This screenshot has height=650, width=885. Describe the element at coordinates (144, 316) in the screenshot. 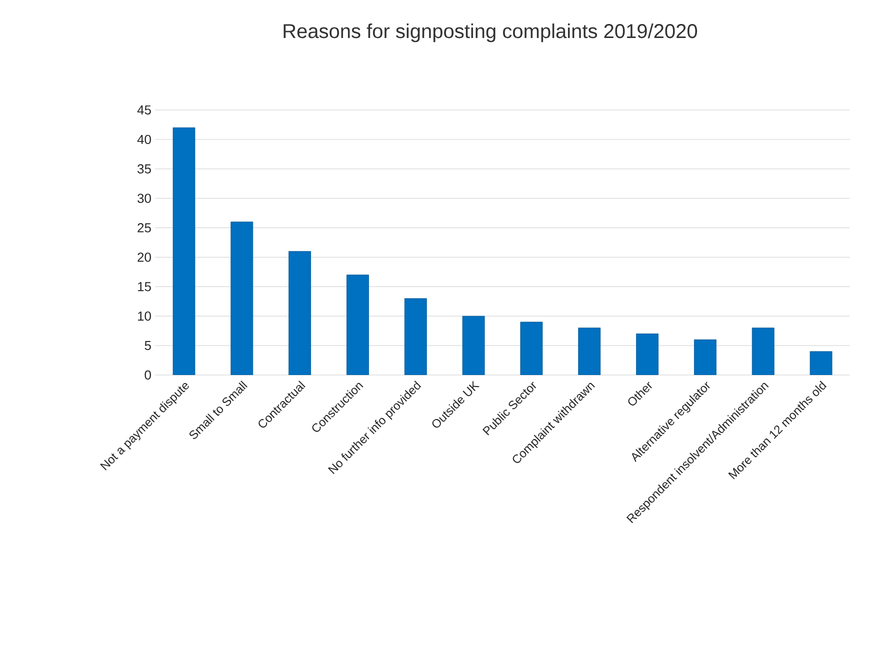

I see `y-tick-label: 10` at that location.